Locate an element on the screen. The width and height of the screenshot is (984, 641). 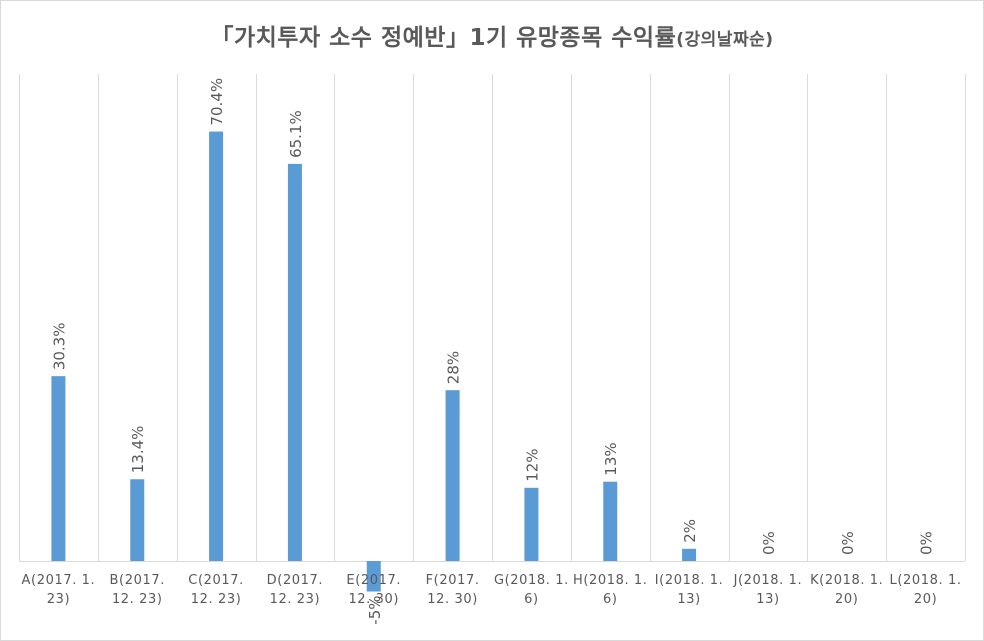
data-label: 12% is located at coordinates (532, 464).